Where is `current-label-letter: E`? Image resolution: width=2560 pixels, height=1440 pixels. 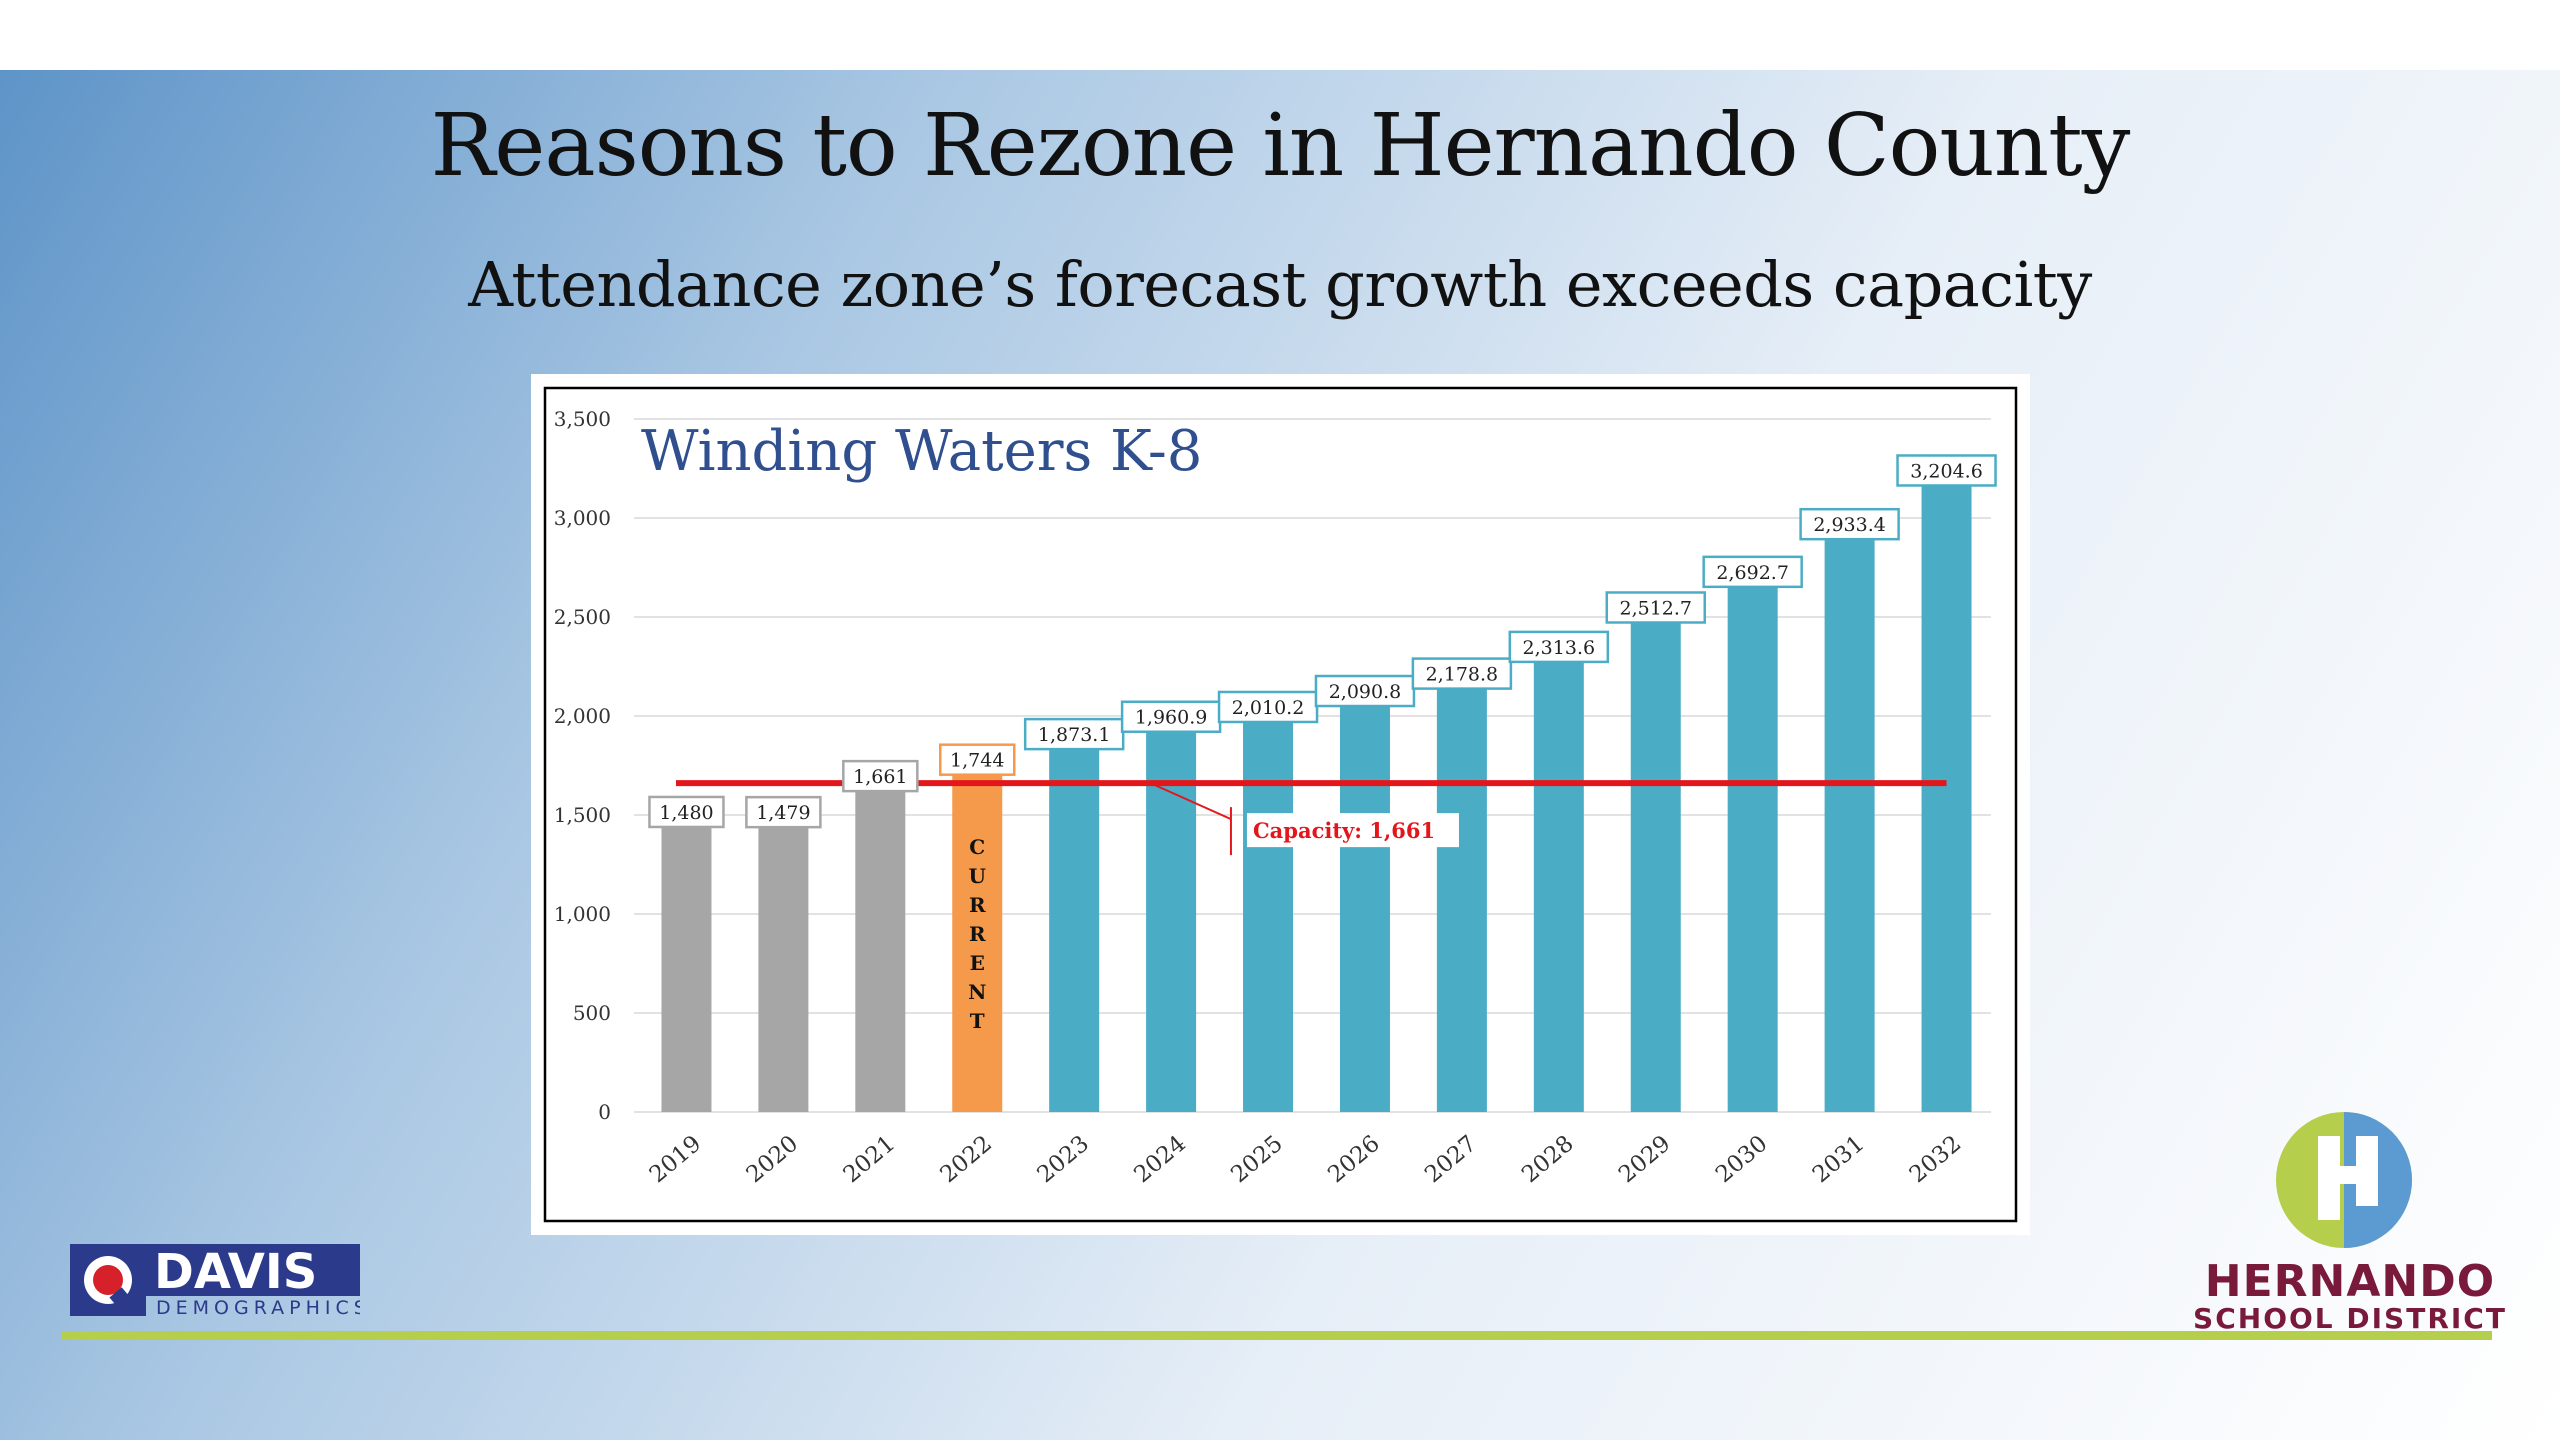
current-label-letter: E is located at coordinates (977, 963).